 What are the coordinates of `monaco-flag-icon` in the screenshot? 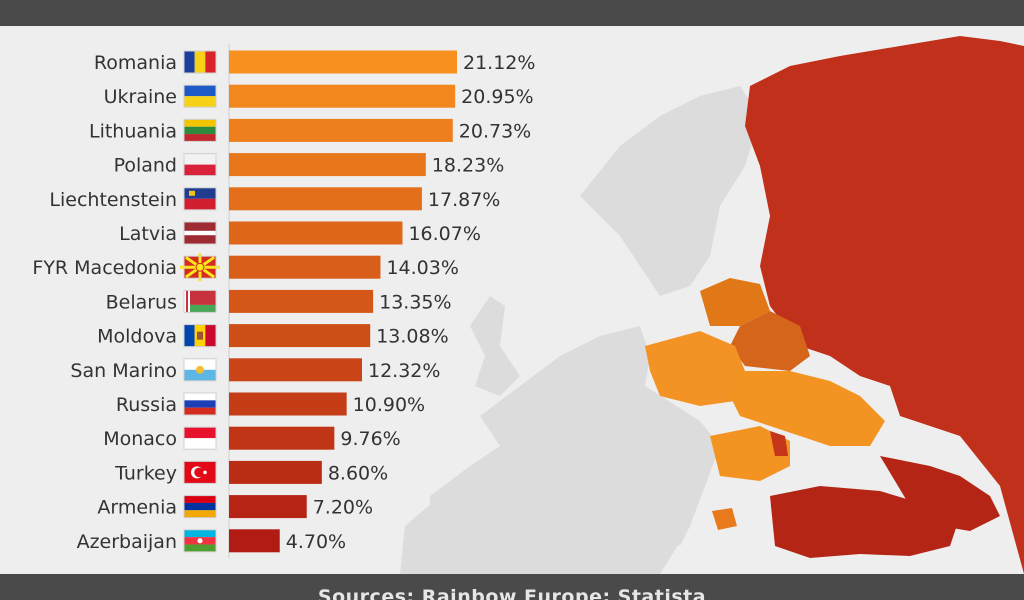 It's located at (200, 438).